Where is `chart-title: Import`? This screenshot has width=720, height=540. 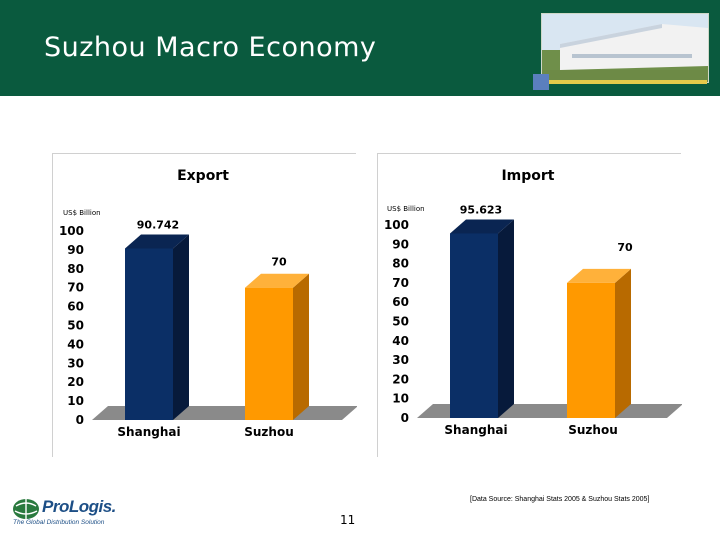
chart-title: Import is located at coordinates (527, 176).